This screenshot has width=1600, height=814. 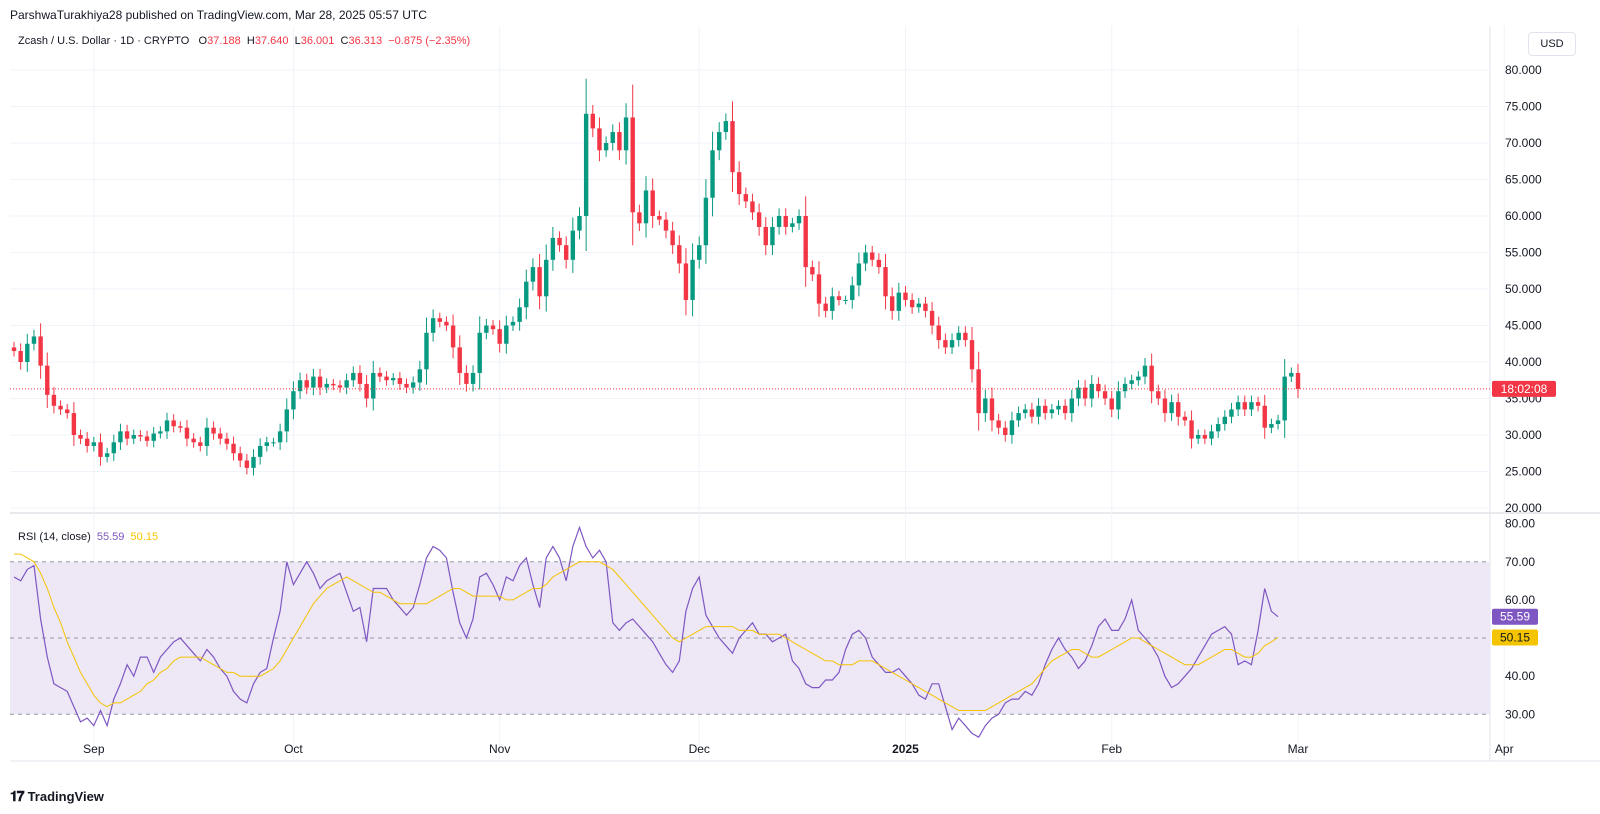 I want to click on rsi-tick-label: 60.00, so click(x=1520, y=600).